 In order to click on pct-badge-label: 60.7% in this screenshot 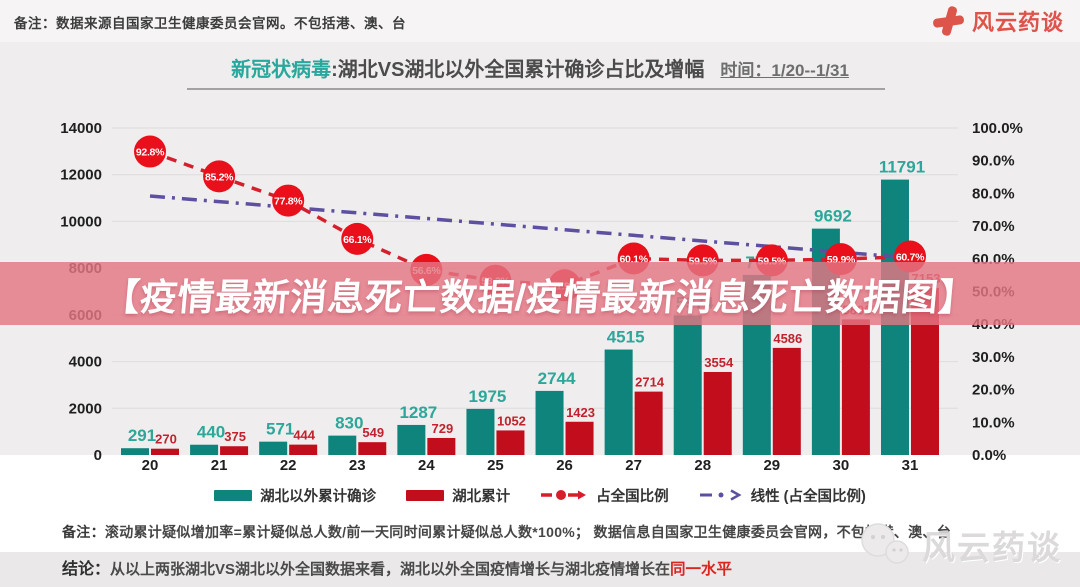, I will do `click(910, 258)`.